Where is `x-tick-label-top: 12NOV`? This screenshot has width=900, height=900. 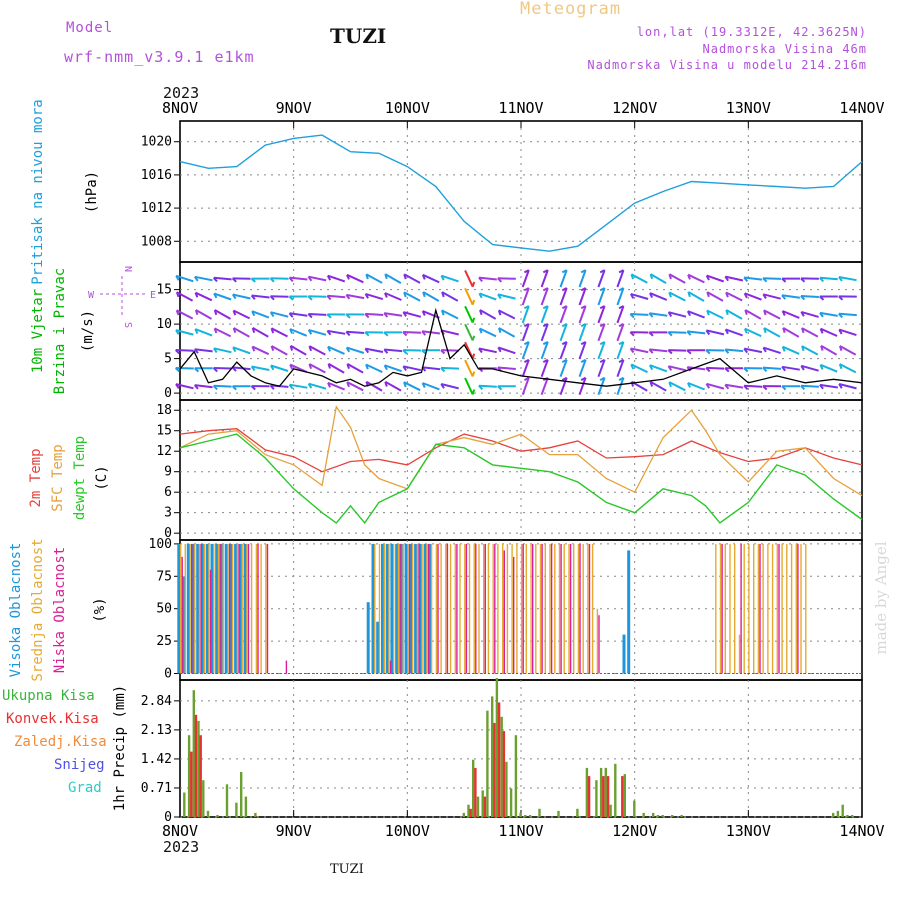 x-tick-label-top: 12NOV is located at coordinates (634, 108).